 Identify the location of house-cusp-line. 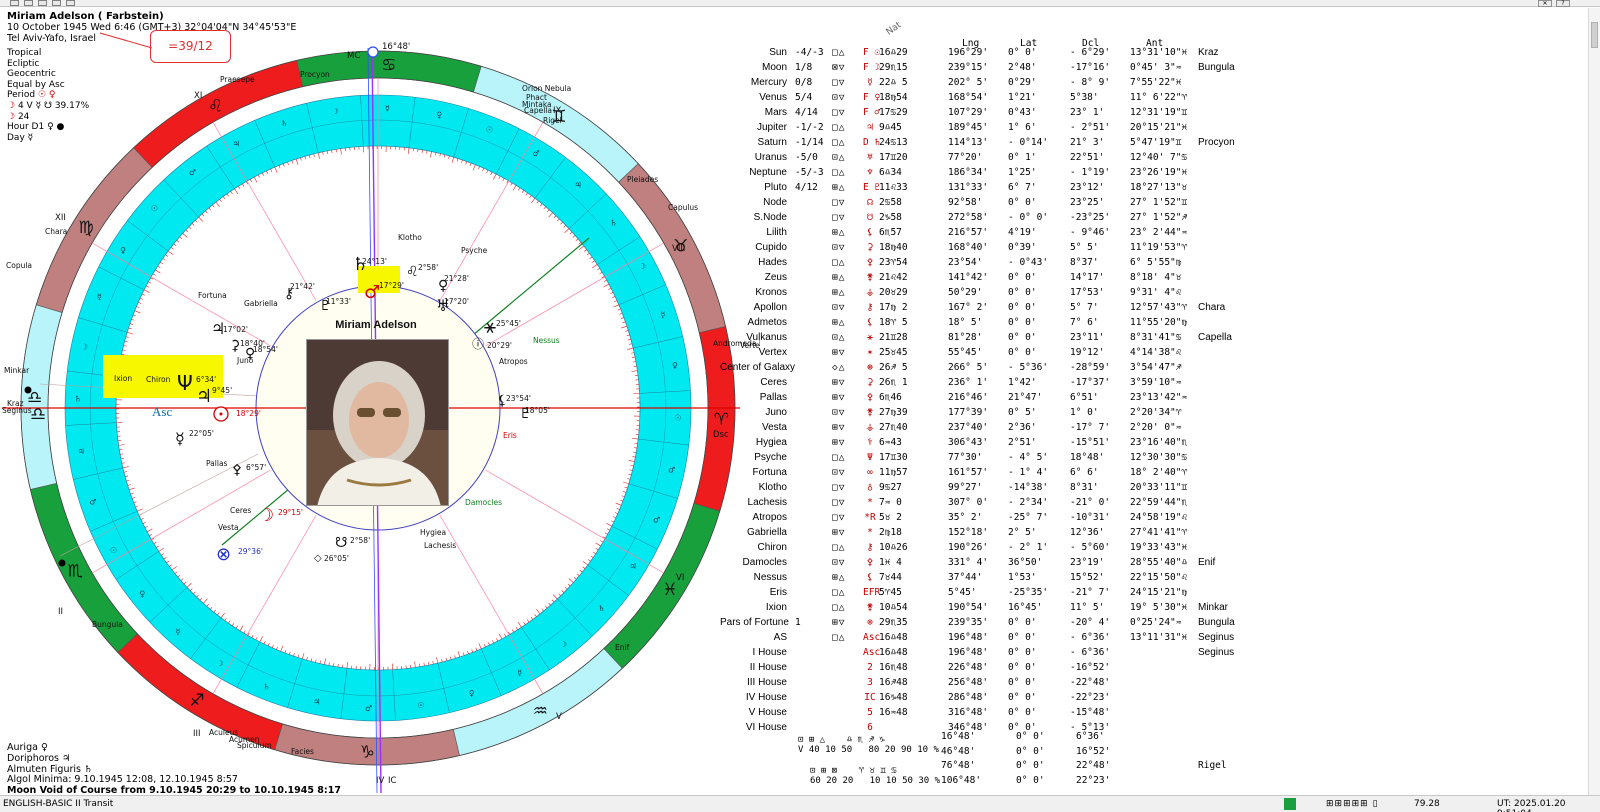
(574, 294).